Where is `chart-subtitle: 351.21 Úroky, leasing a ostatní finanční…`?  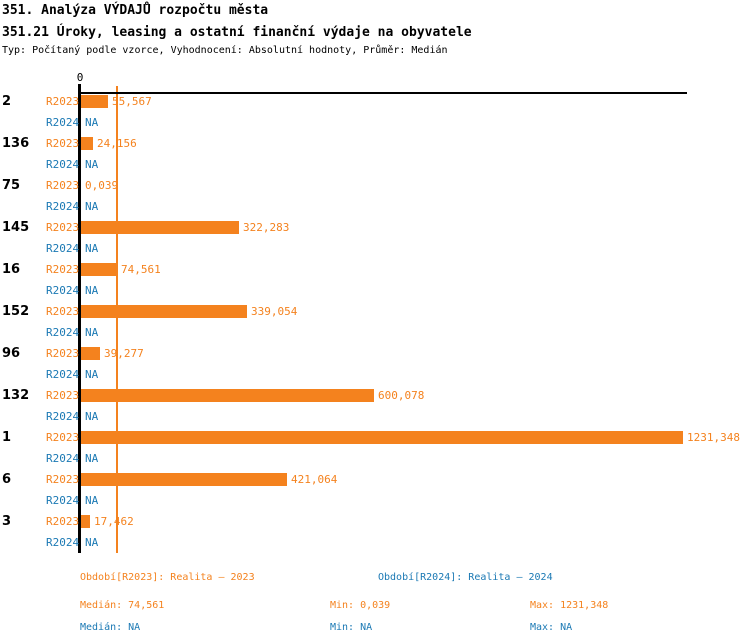
chart-subtitle: 351.21 Úroky, leasing a ostatní finanční… is located at coordinates (237, 32).